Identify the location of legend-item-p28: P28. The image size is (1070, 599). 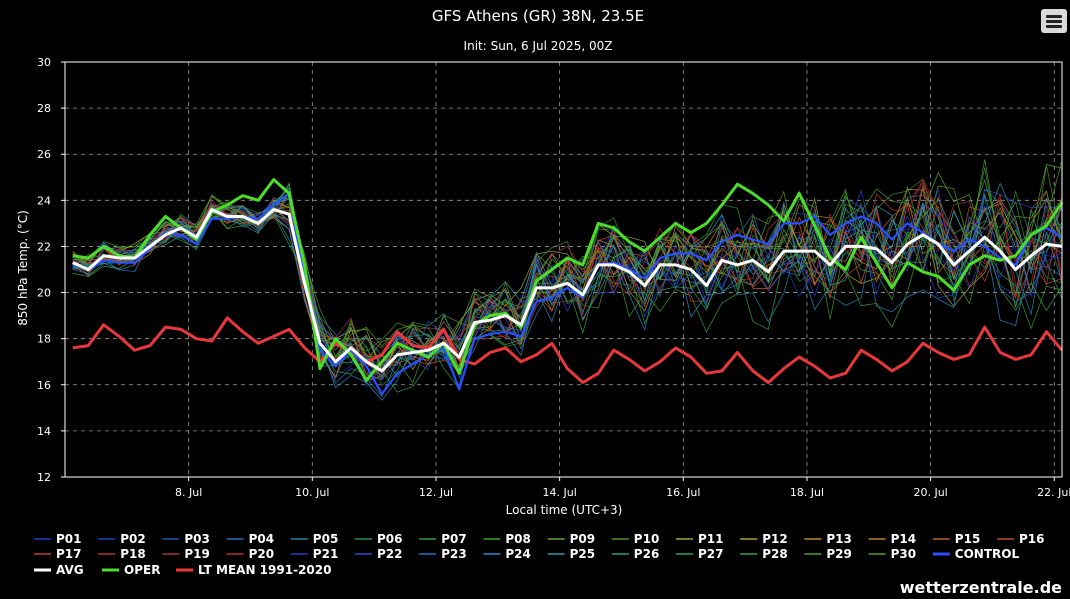
(764, 554).